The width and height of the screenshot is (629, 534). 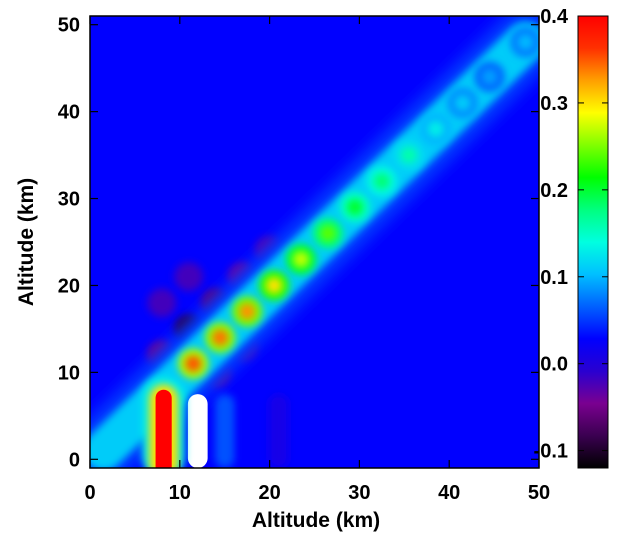 I want to click on colorbar-tick-label: 0.3, so click(x=554, y=104).